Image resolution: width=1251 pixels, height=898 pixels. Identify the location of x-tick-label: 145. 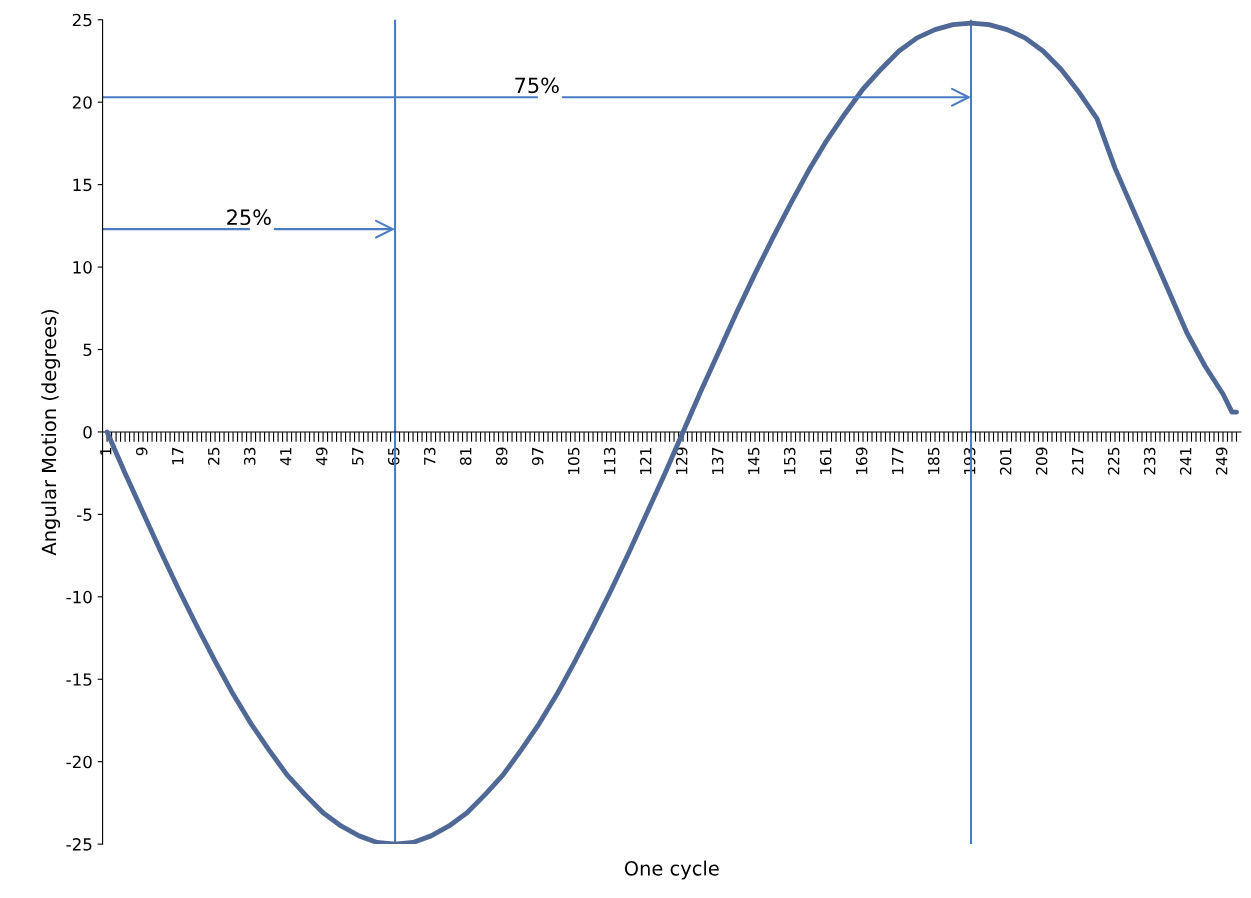
(754, 460).